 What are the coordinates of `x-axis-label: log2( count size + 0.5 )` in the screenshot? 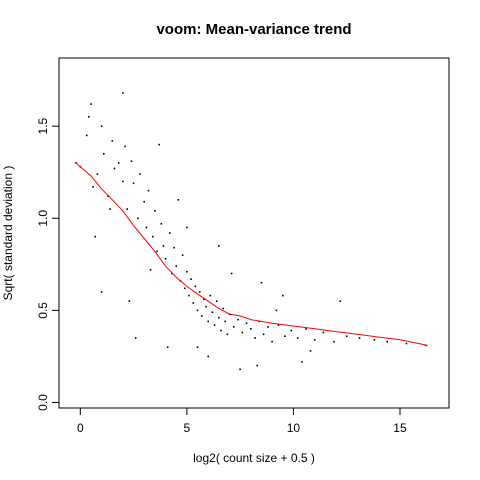 It's located at (254, 458).